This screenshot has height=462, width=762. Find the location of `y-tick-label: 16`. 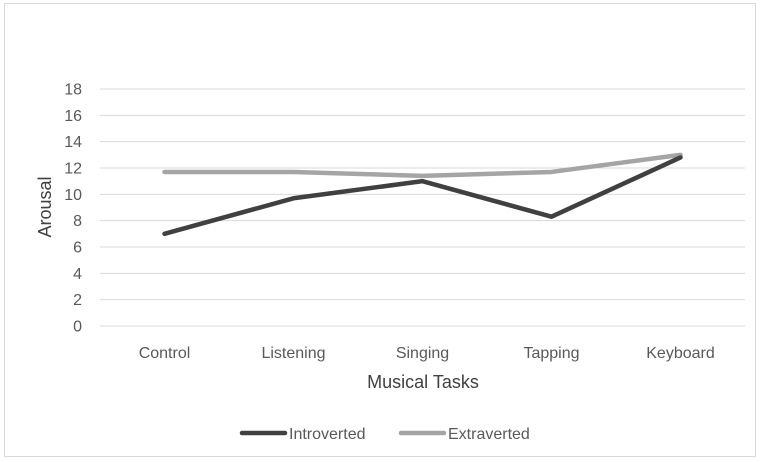

y-tick-label: 16 is located at coordinates (73, 116).